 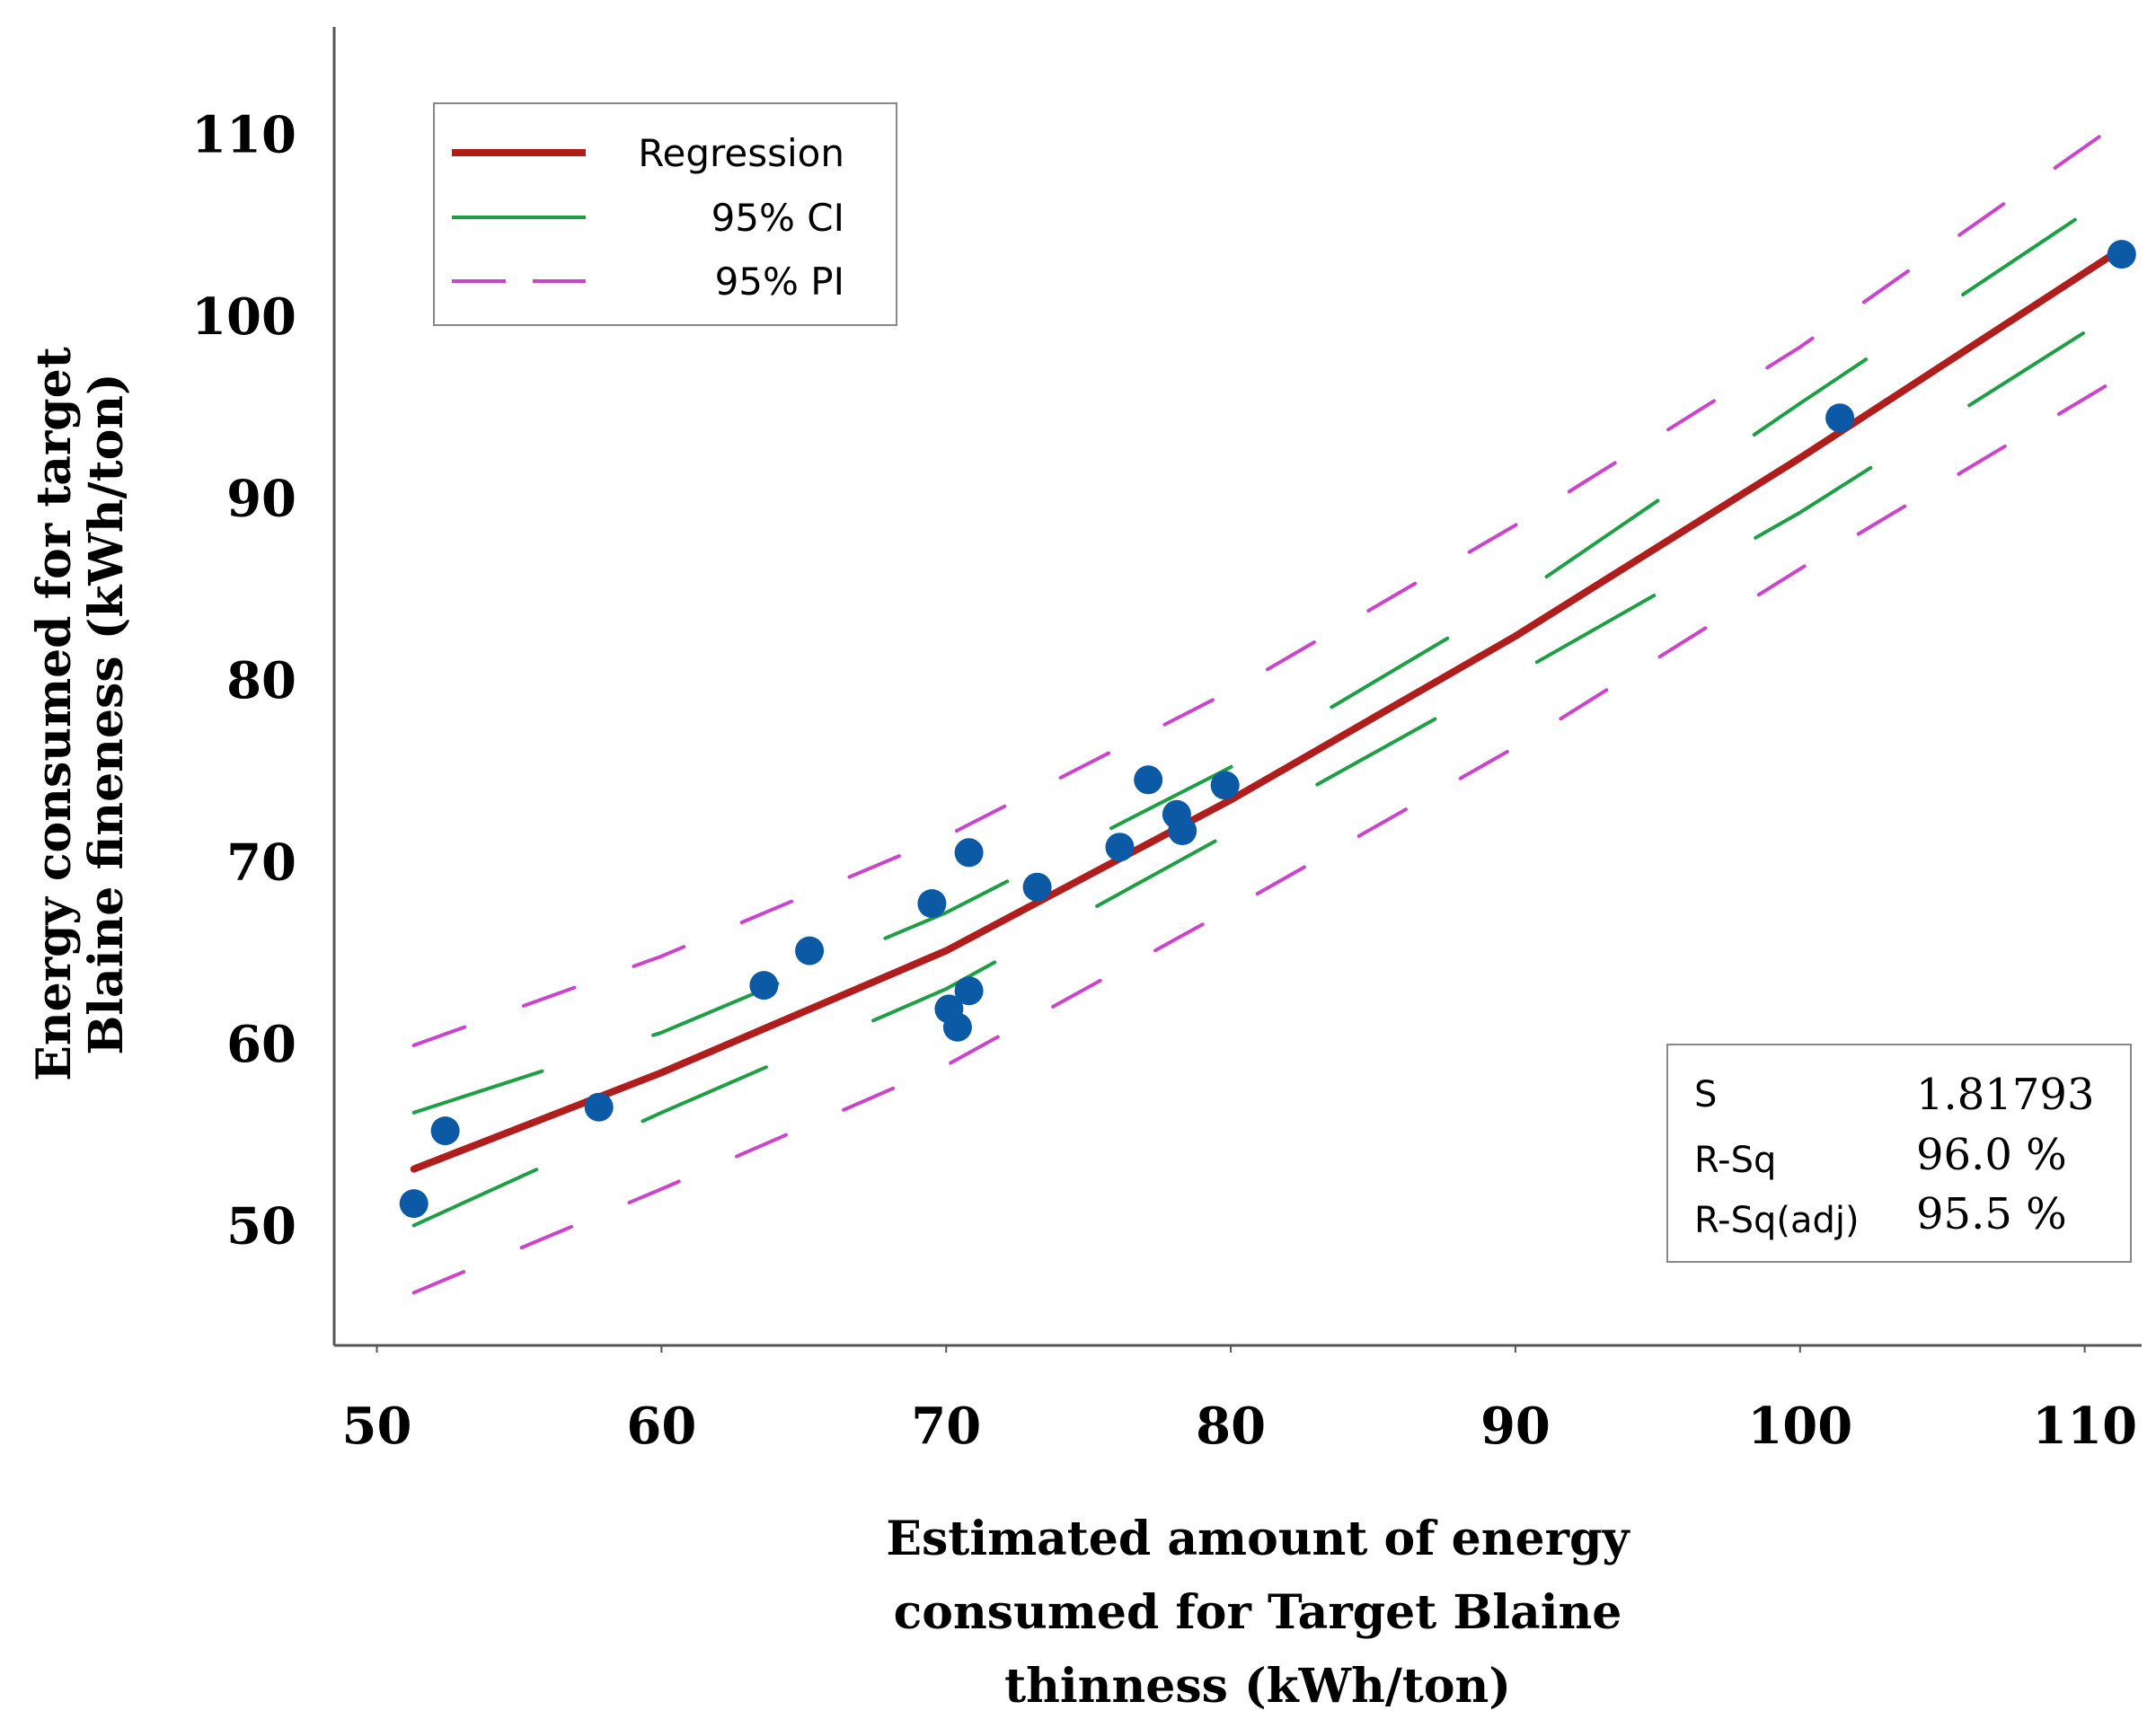 I want to click on stats-key-rsq-adj: R-Sq(adj), so click(x=1777, y=1220).